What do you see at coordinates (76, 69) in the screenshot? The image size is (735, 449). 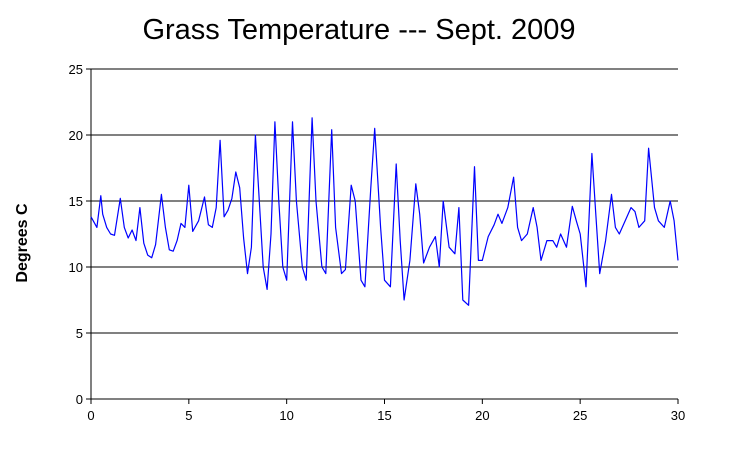 I see `y-tick-label: 25` at bounding box center [76, 69].